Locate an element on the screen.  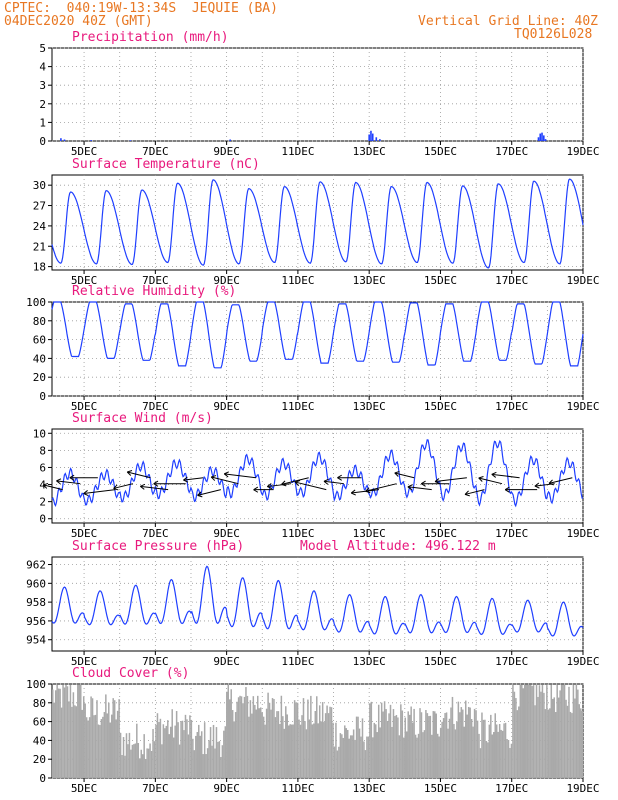
x-tick-label: 15DEC is located at coordinates (440, 280).